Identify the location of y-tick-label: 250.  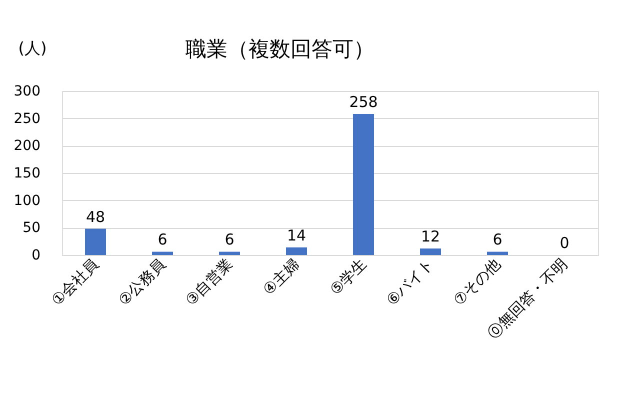
(27, 118).